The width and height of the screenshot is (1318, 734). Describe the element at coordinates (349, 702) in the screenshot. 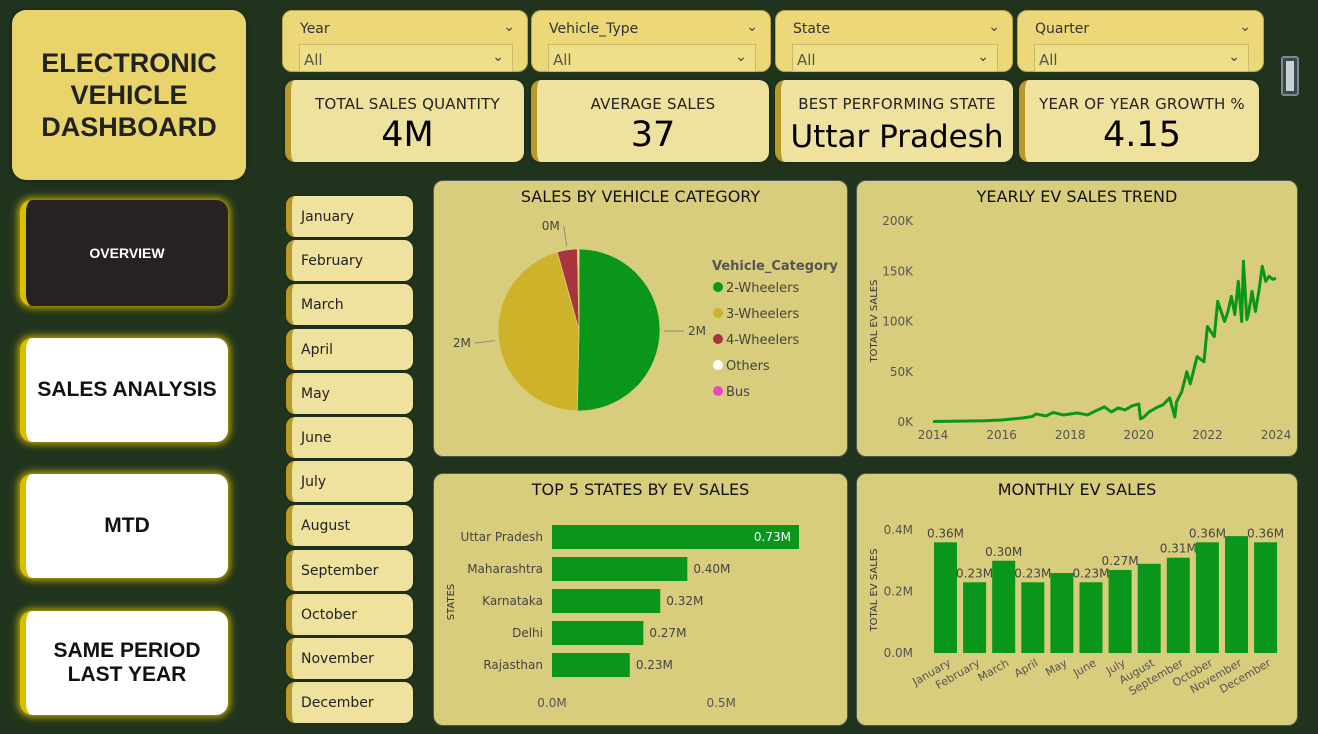

I see `month-button-december: December` at that location.